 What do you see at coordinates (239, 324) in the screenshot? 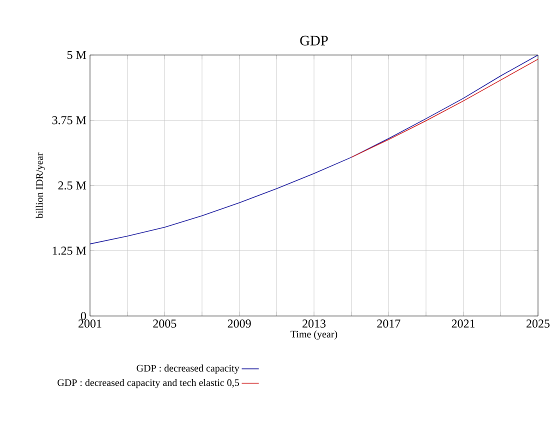
I see `x-tick-label: 2009` at bounding box center [239, 324].